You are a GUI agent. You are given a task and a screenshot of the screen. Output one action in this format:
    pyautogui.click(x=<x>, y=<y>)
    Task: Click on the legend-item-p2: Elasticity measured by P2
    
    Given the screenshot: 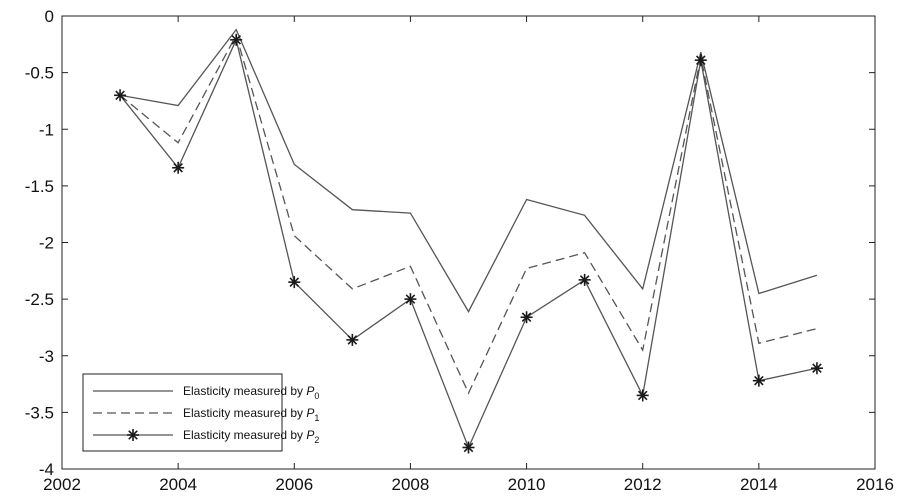 What is the action you would take?
    pyautogui.click(x=206, y=436)
    